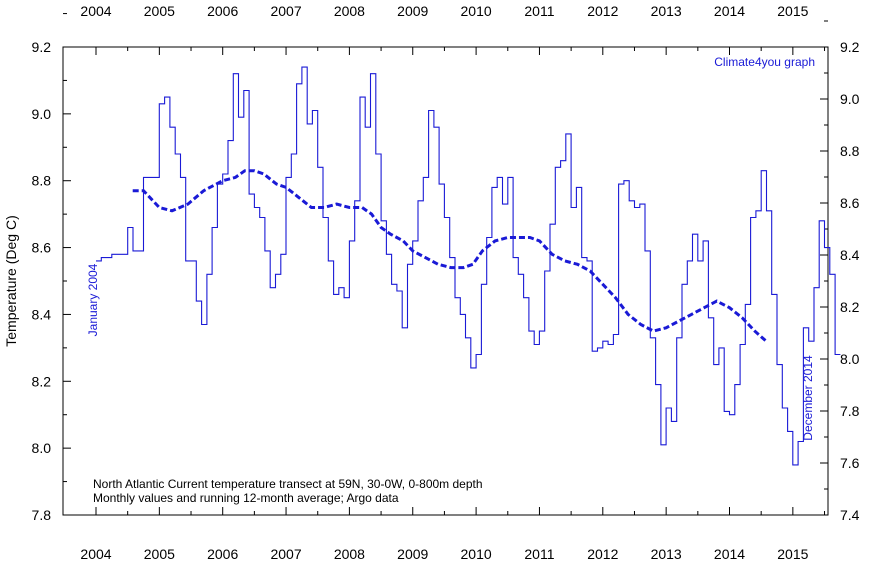 Image resolution: width=880 pixels, height=562 pixels. Describe the element at coordinates (11, 281) in the screenshot. I see `y-axis-label: Temperature (Deg C)` at that location.